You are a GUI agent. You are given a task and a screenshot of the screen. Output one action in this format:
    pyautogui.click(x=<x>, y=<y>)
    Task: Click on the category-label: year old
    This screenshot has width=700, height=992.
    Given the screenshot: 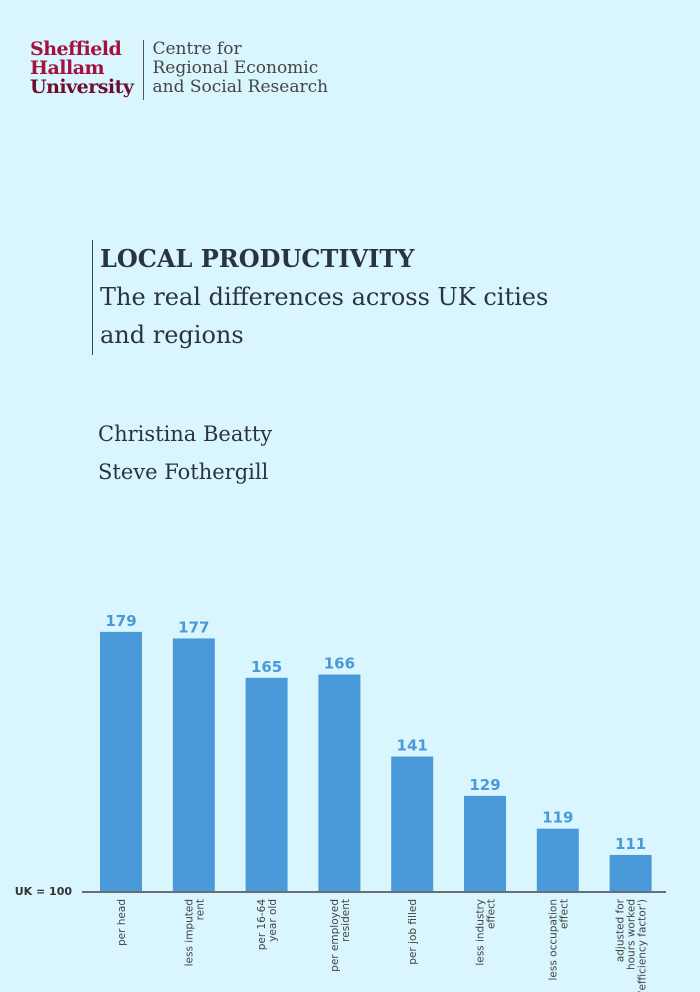 What is the action you would take?
    pyautogui.click(x=273, y=920)
    